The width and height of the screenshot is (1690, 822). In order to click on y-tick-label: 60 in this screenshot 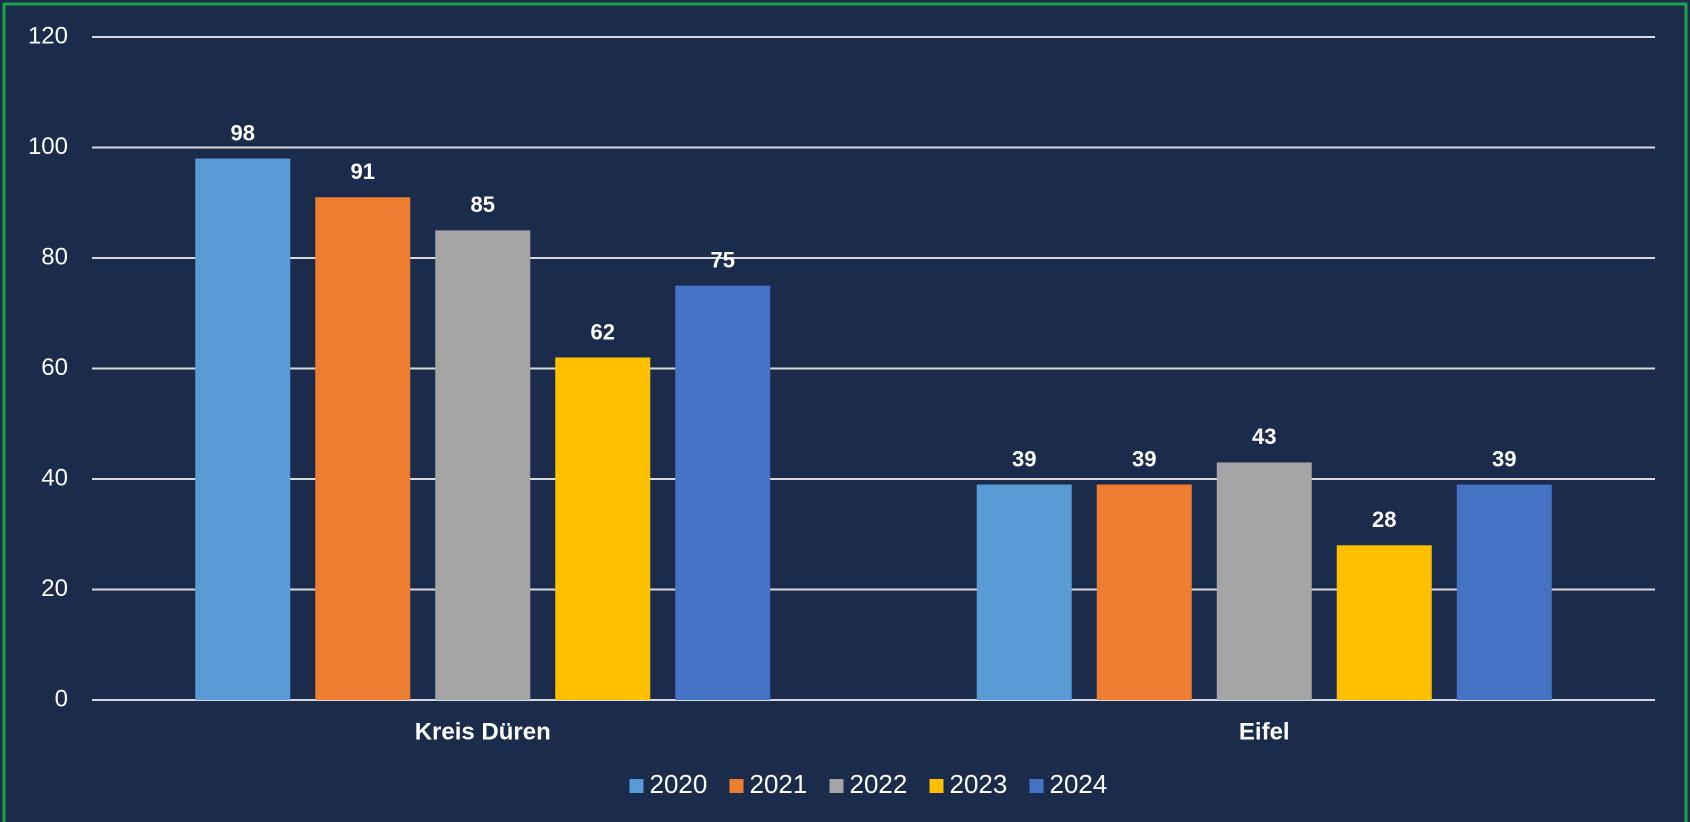, I will do `click(54, 367)`.